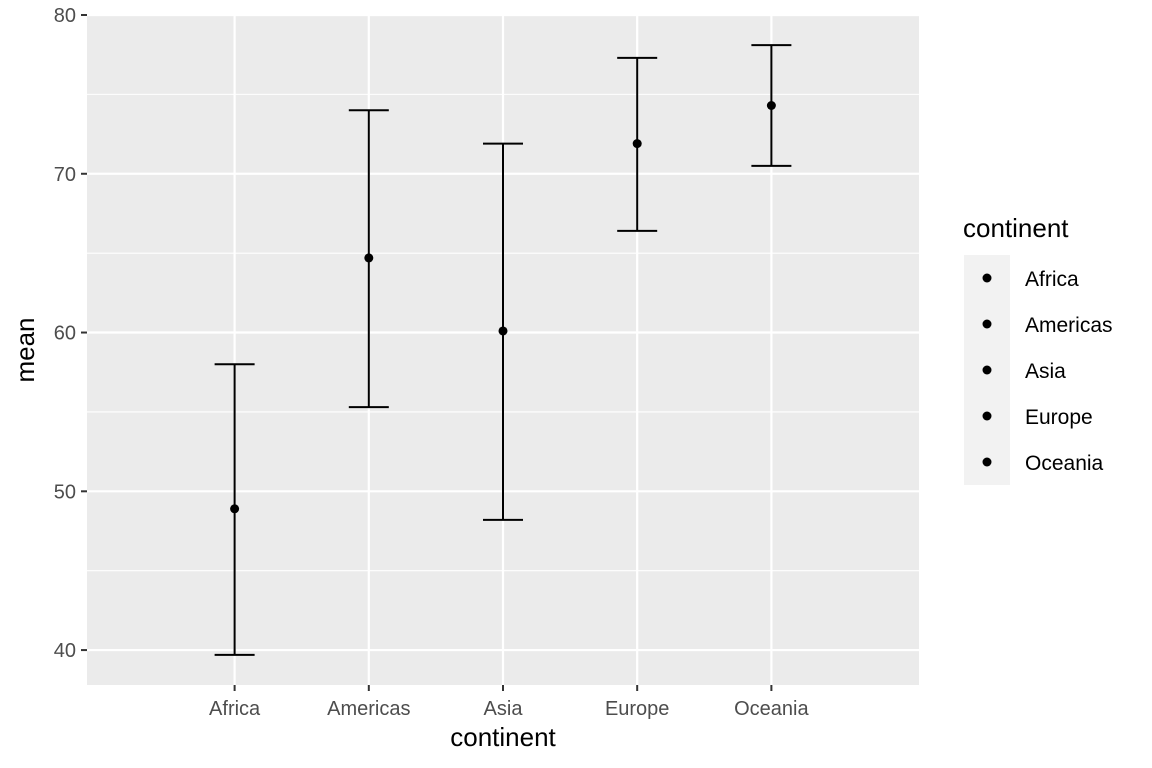 The image size is (1152, 768). What do you see at coordinates (25, 349) in the screenshot?
I see `y-axis-title: mean` at bounding box center [25, 349].